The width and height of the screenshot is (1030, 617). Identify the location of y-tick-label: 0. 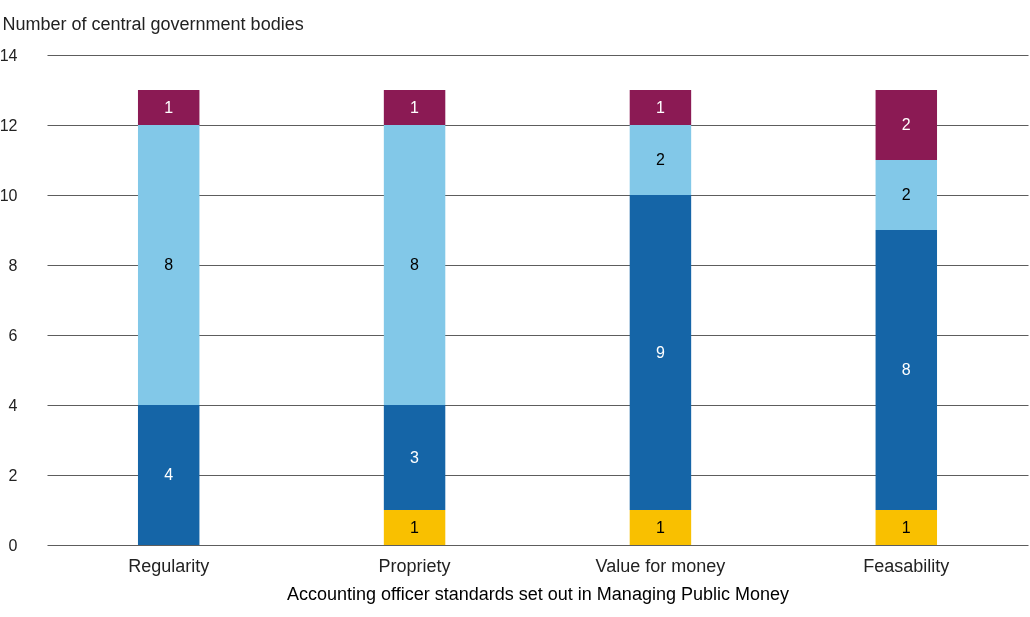
(13, 545).